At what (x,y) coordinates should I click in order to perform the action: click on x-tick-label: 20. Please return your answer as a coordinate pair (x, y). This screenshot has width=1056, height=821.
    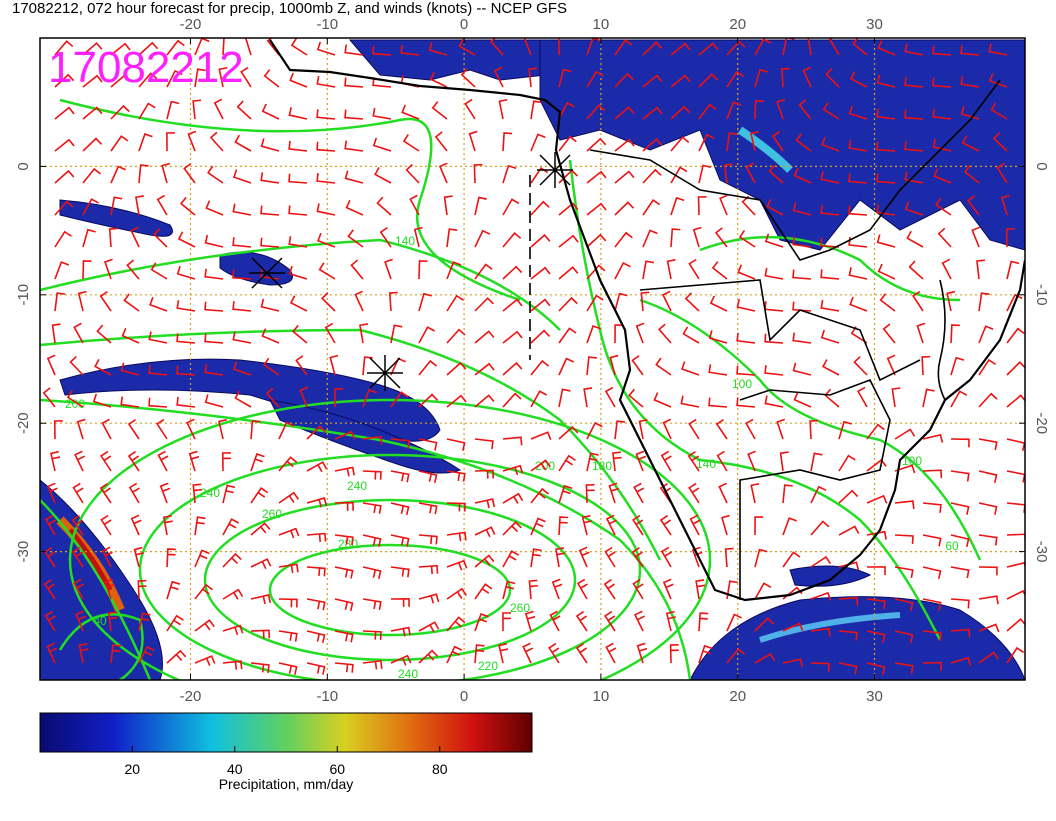
    Looking at the image, I should click on (737, 24).